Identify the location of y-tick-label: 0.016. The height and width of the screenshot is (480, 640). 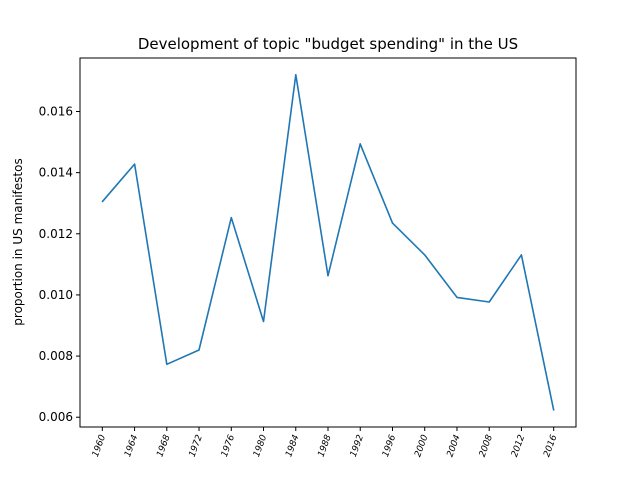
(56, 112).